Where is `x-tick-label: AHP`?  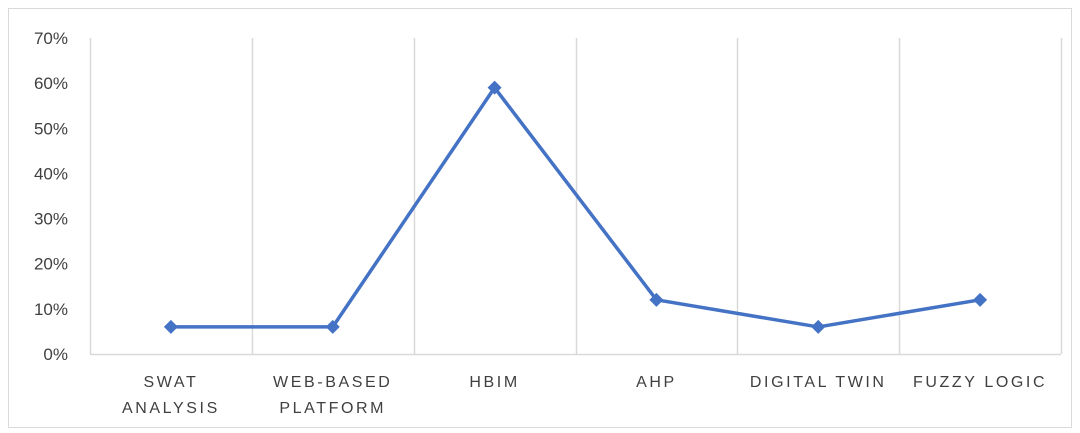
x-tick-label: AHP is located at coordinates (656, 382).